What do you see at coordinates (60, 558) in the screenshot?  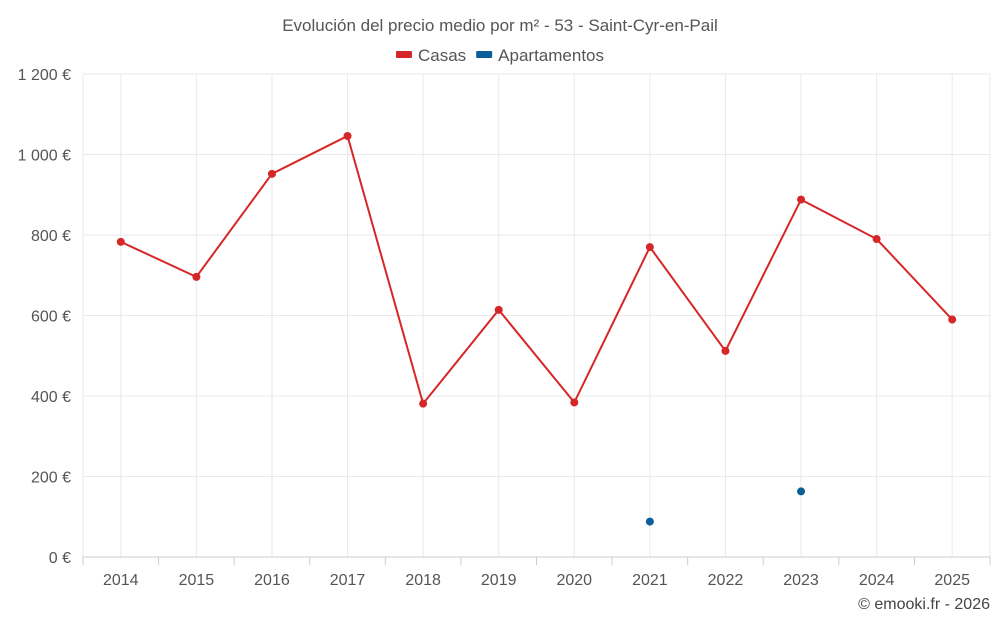 I see `y-tick-label: 0 €` at bounding box center [60, 558].